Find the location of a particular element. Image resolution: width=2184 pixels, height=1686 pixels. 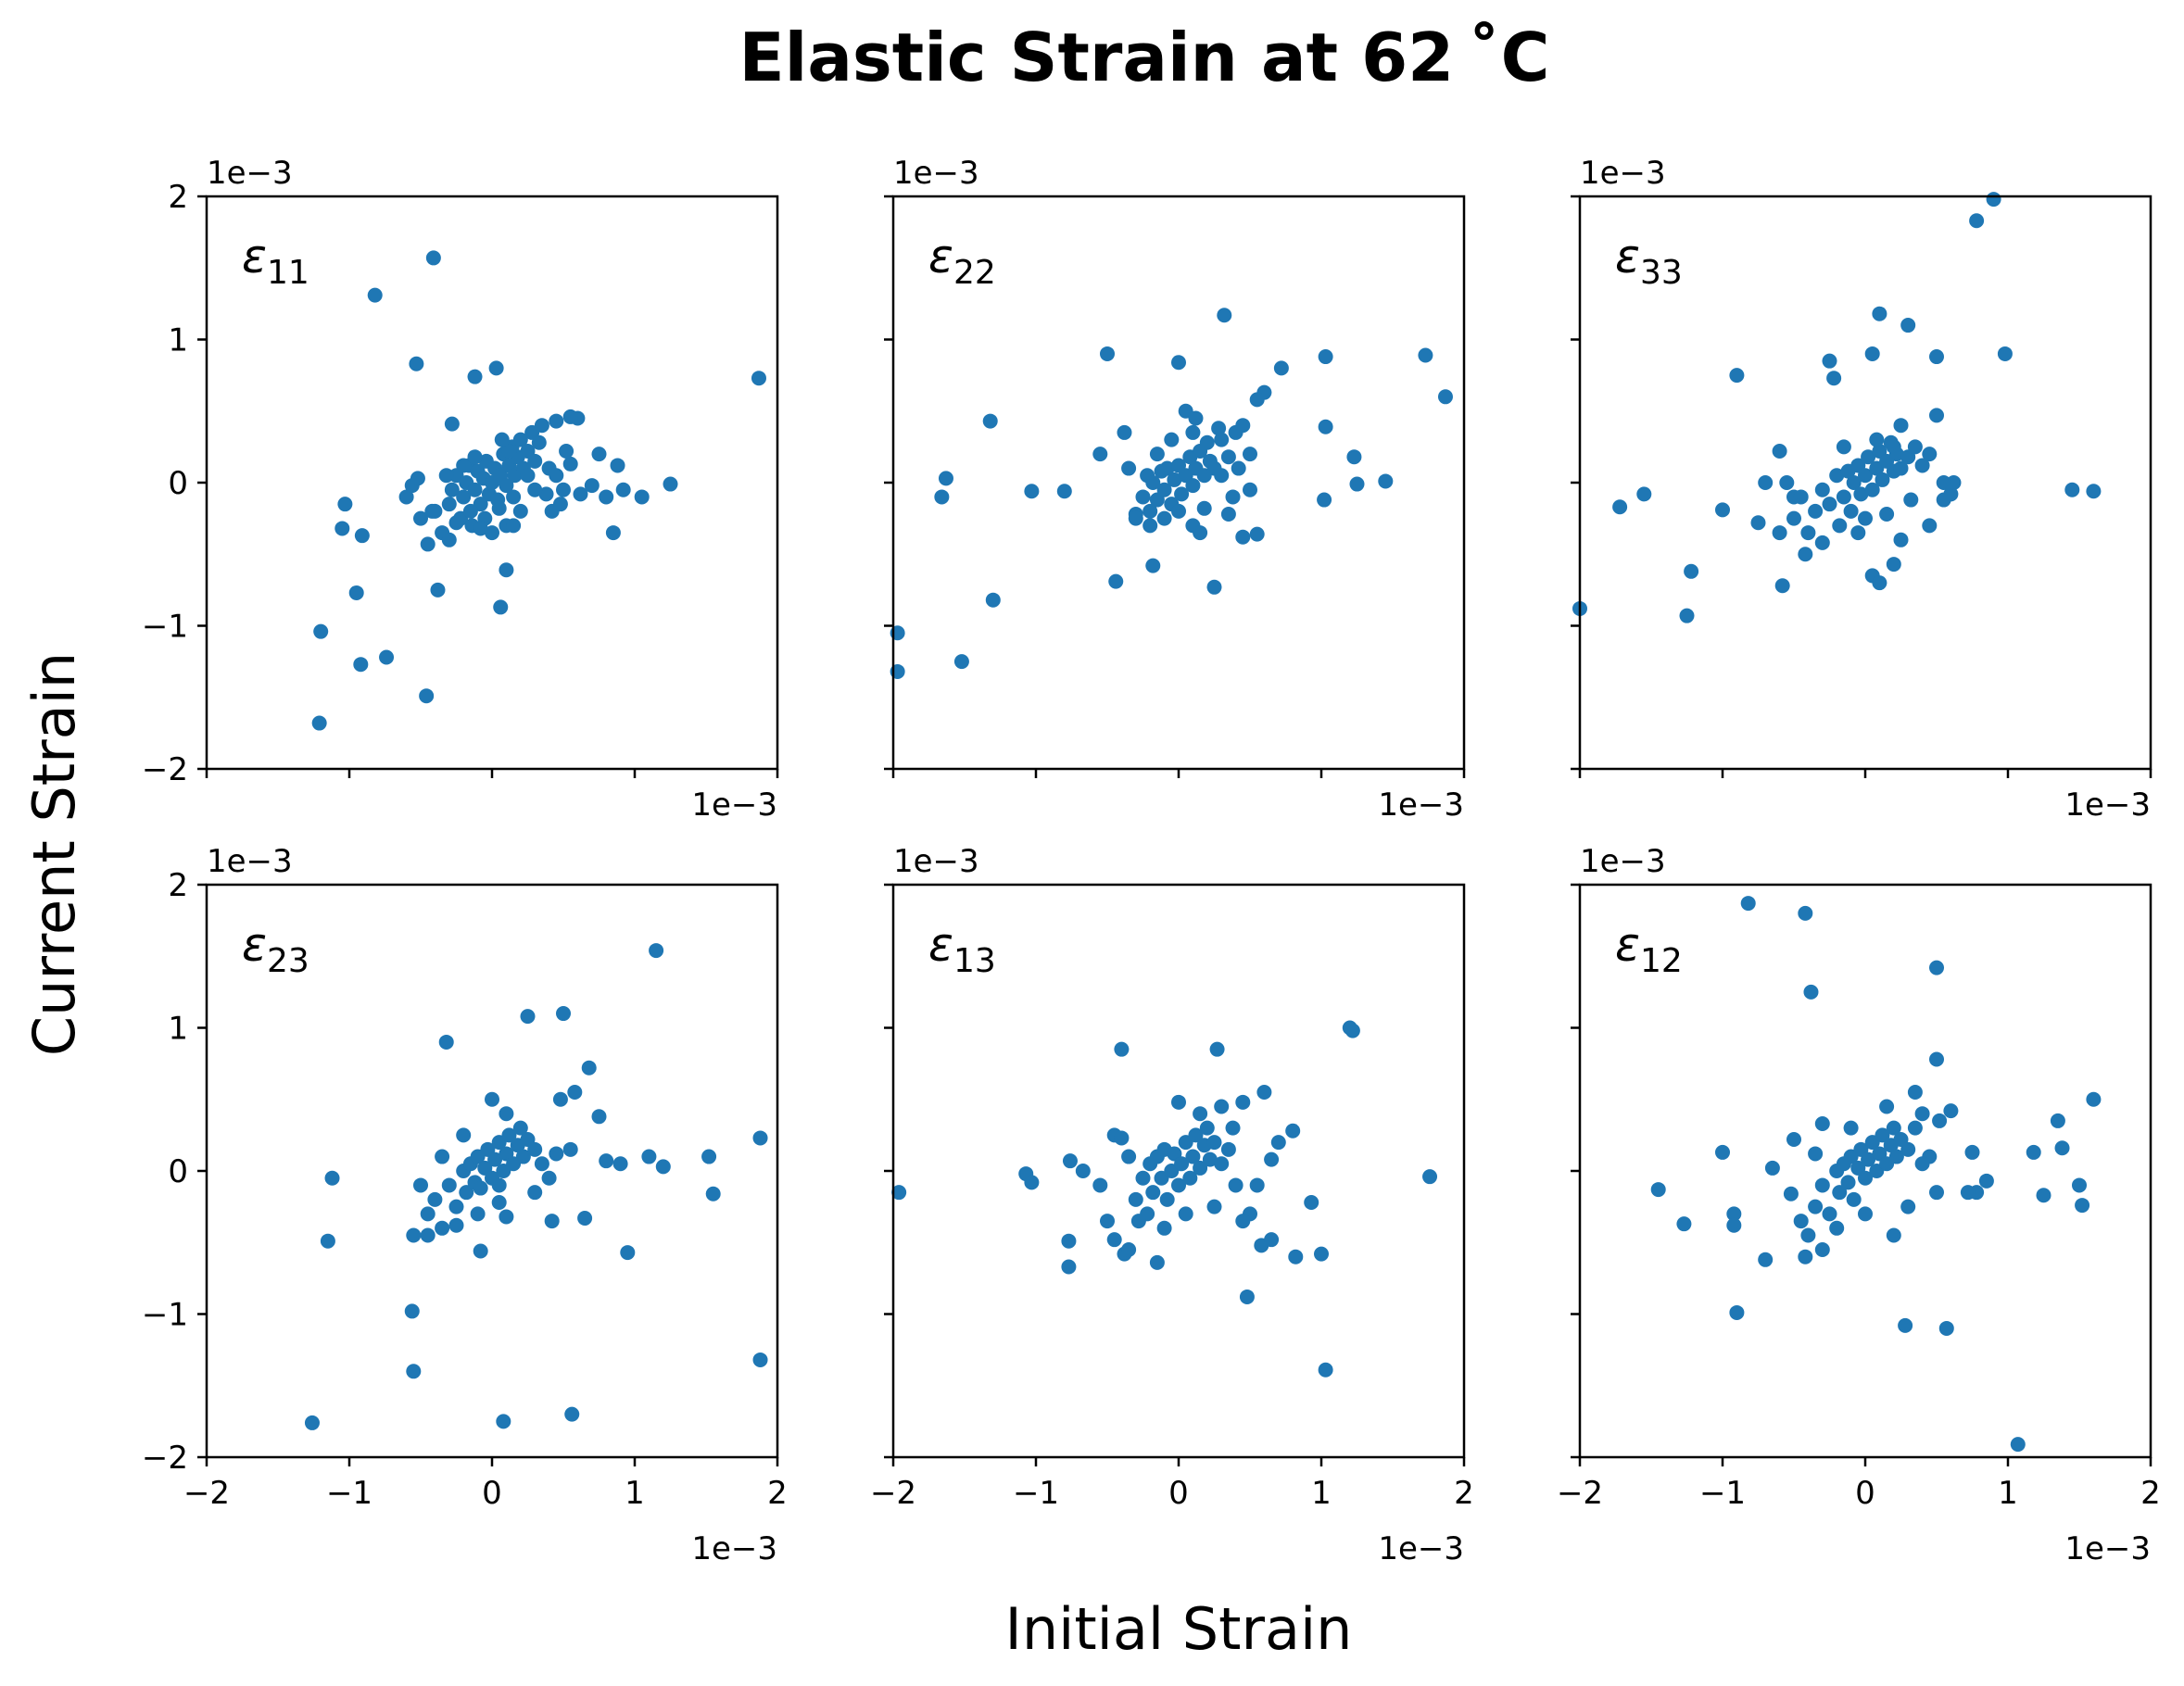

scatter-points is located at coordinates (1164, 1199).